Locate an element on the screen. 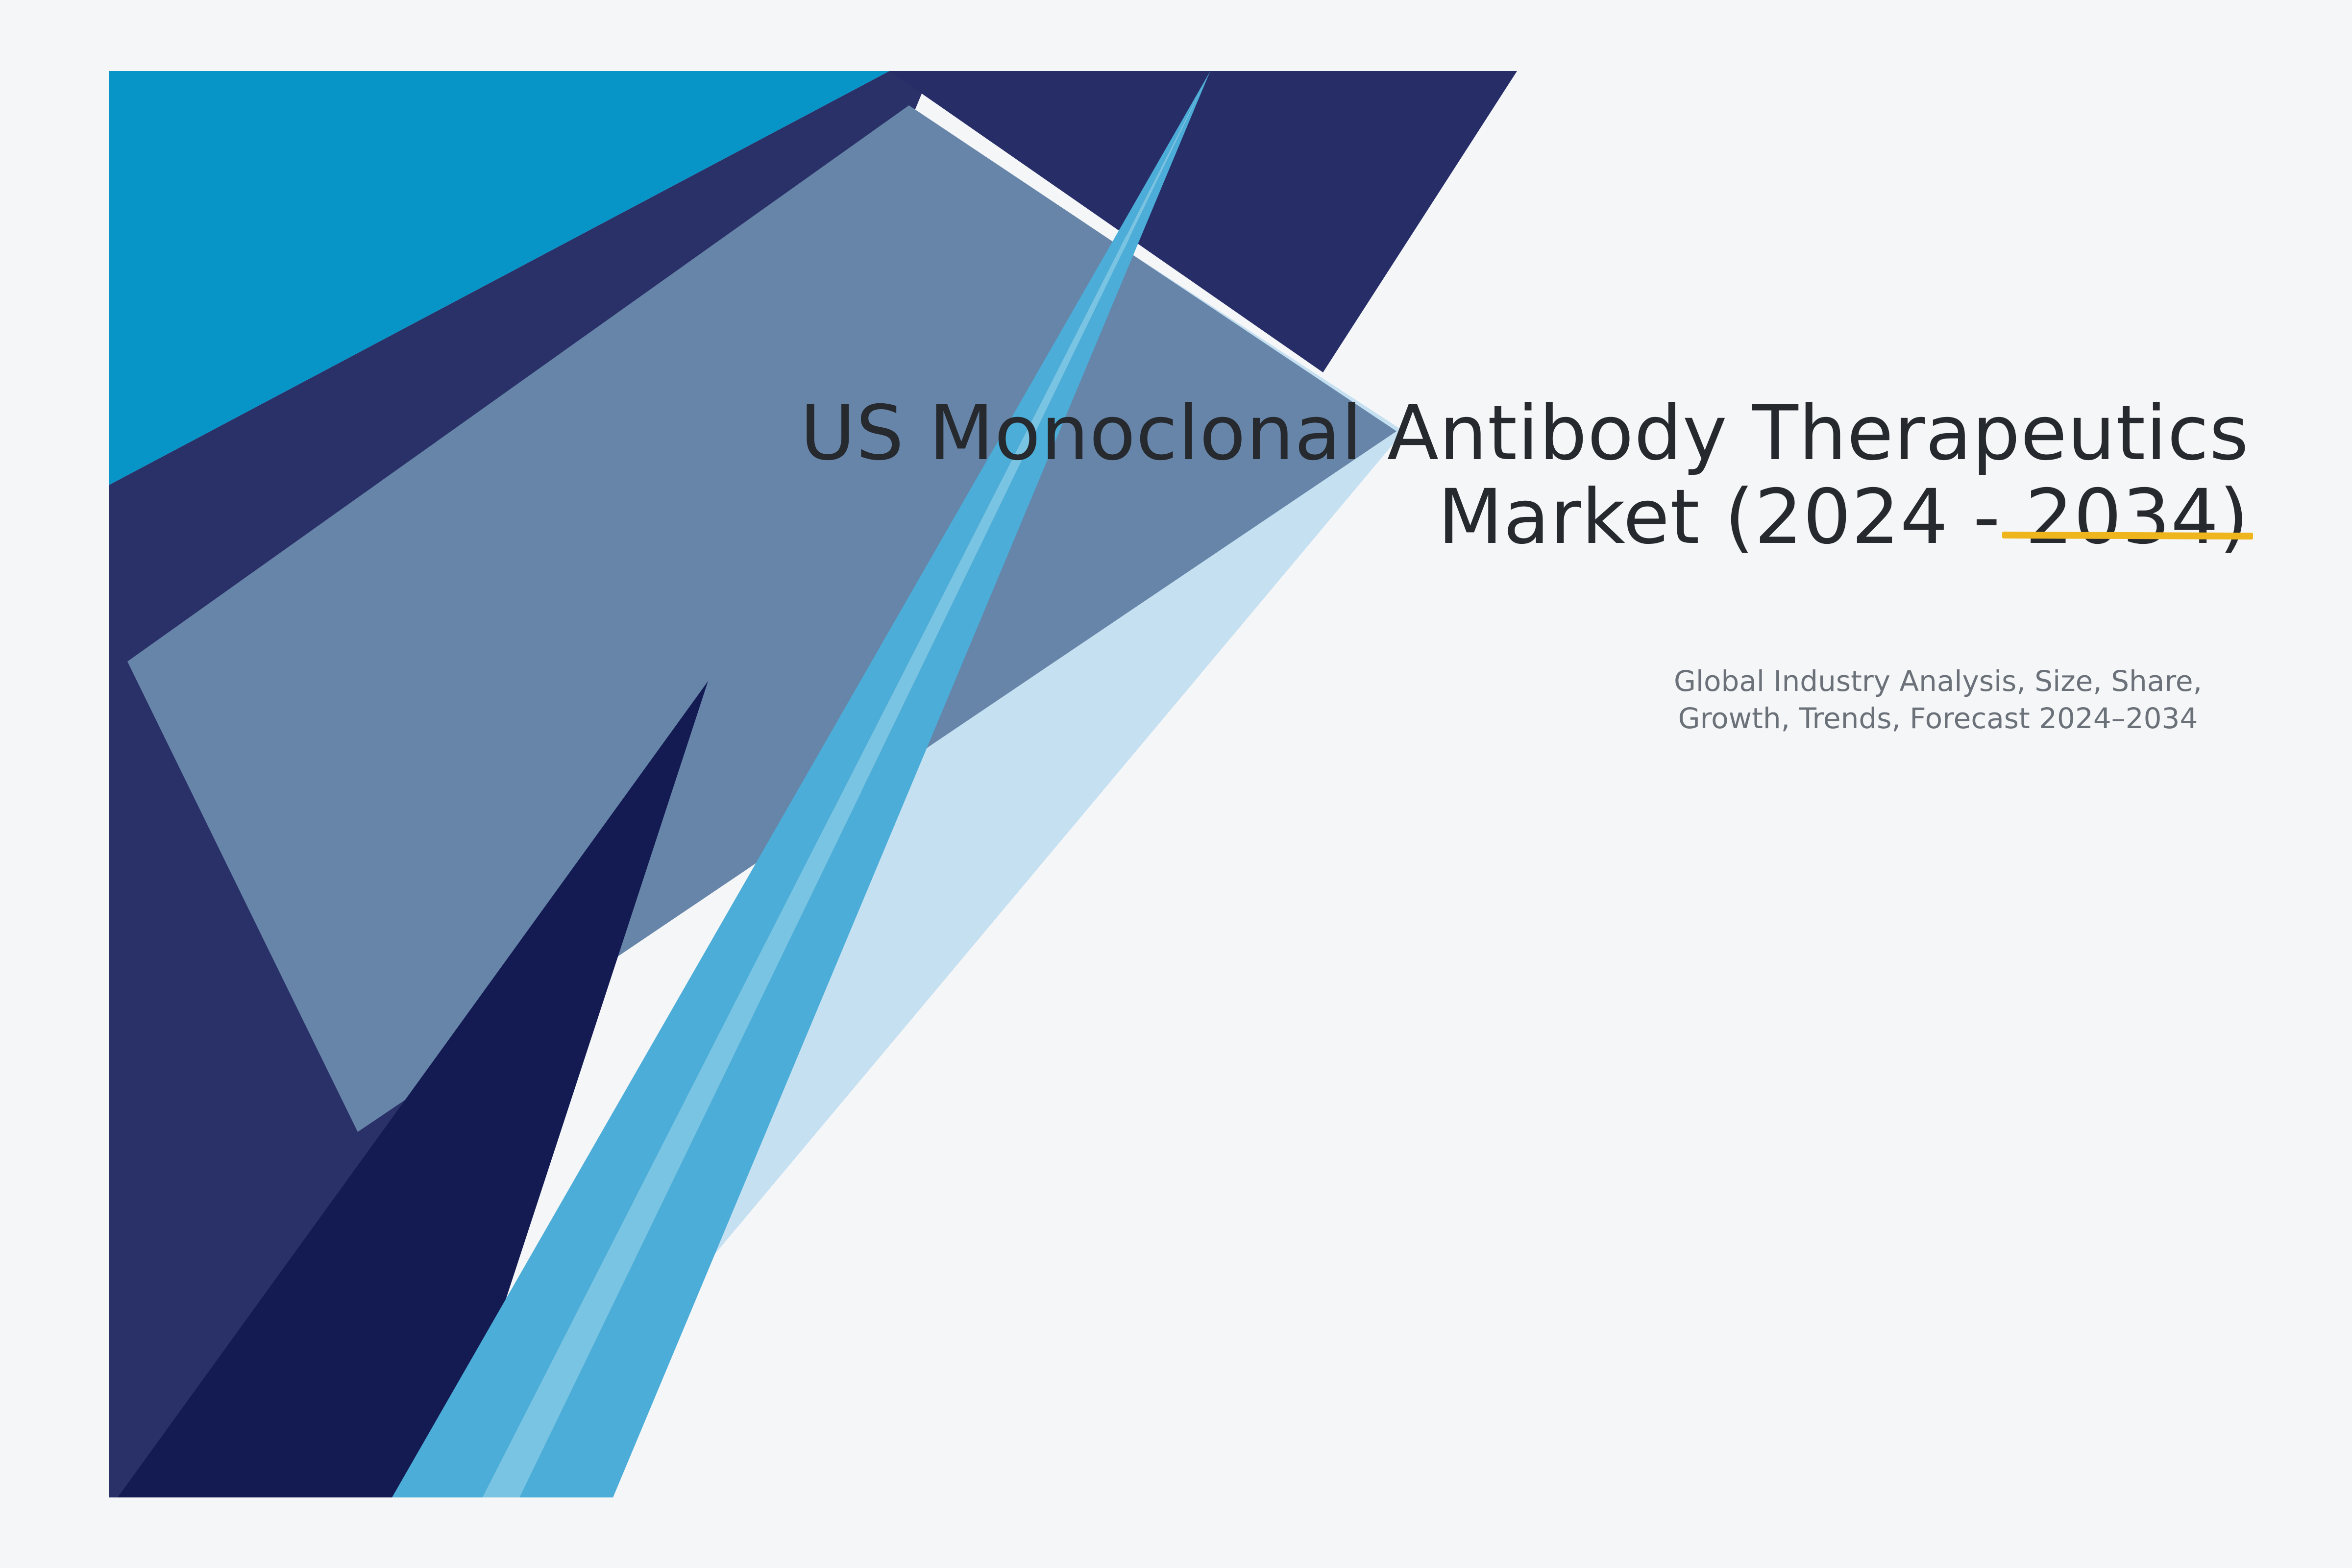  triangle-dark-needle is located at coordinates (413, 1089).